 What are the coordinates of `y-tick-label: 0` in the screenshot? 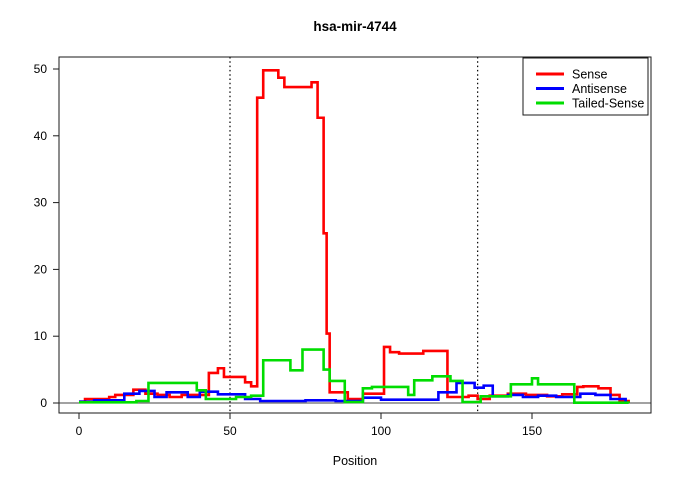 It's located at (43, 403).